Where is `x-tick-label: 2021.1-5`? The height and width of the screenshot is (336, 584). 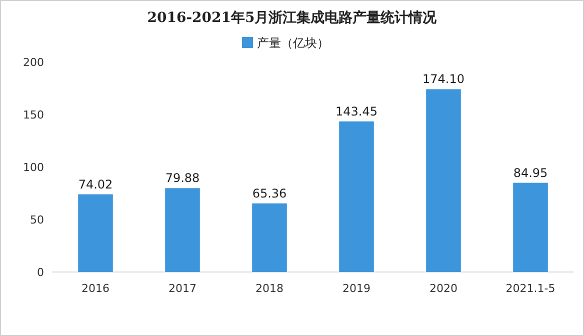
x-tick-label: 2021.1-5 is located at coordinates (531, 288).